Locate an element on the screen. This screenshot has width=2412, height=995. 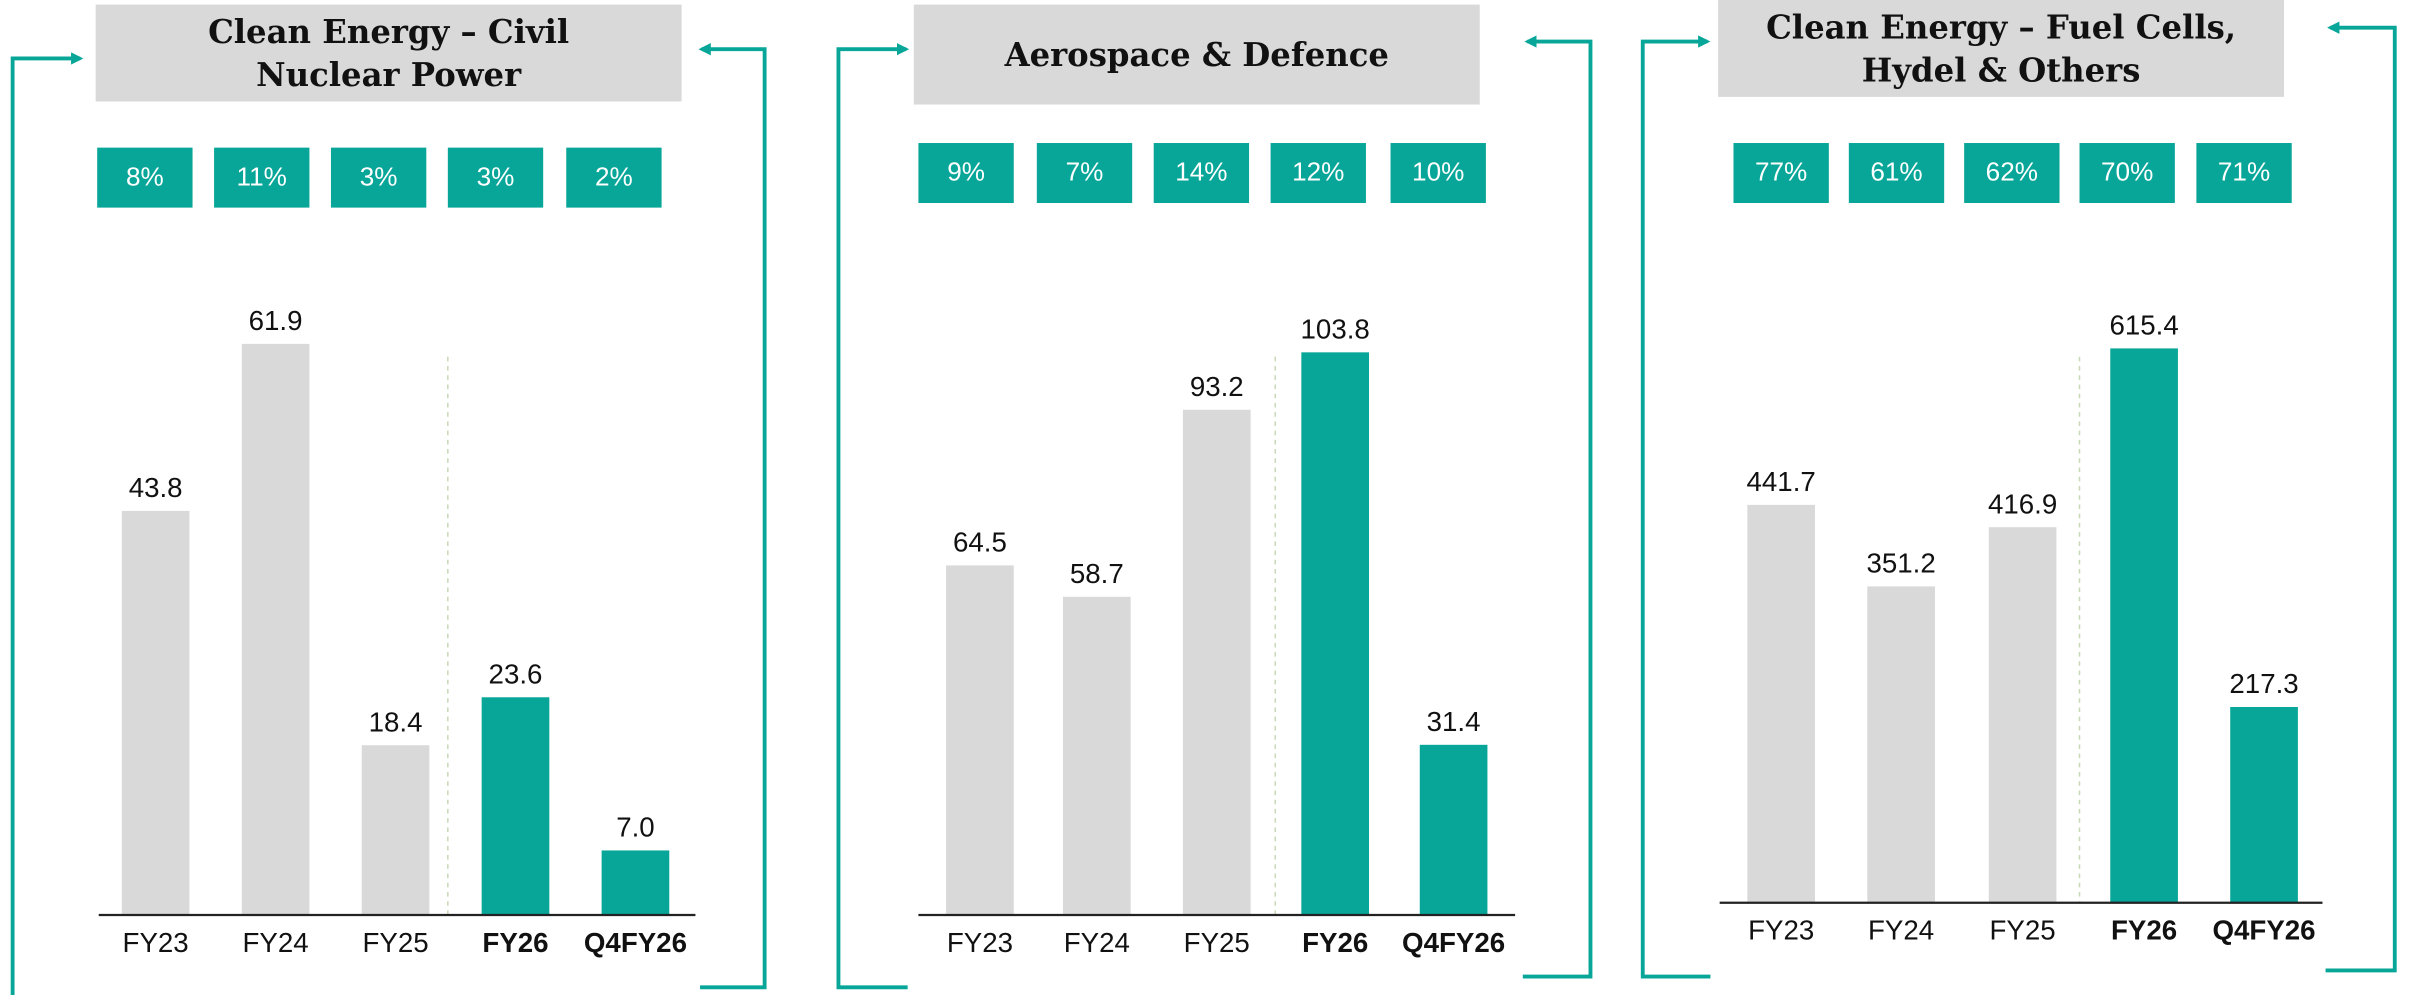
data-label: 93.2 is located at coordinates (1217, 386).